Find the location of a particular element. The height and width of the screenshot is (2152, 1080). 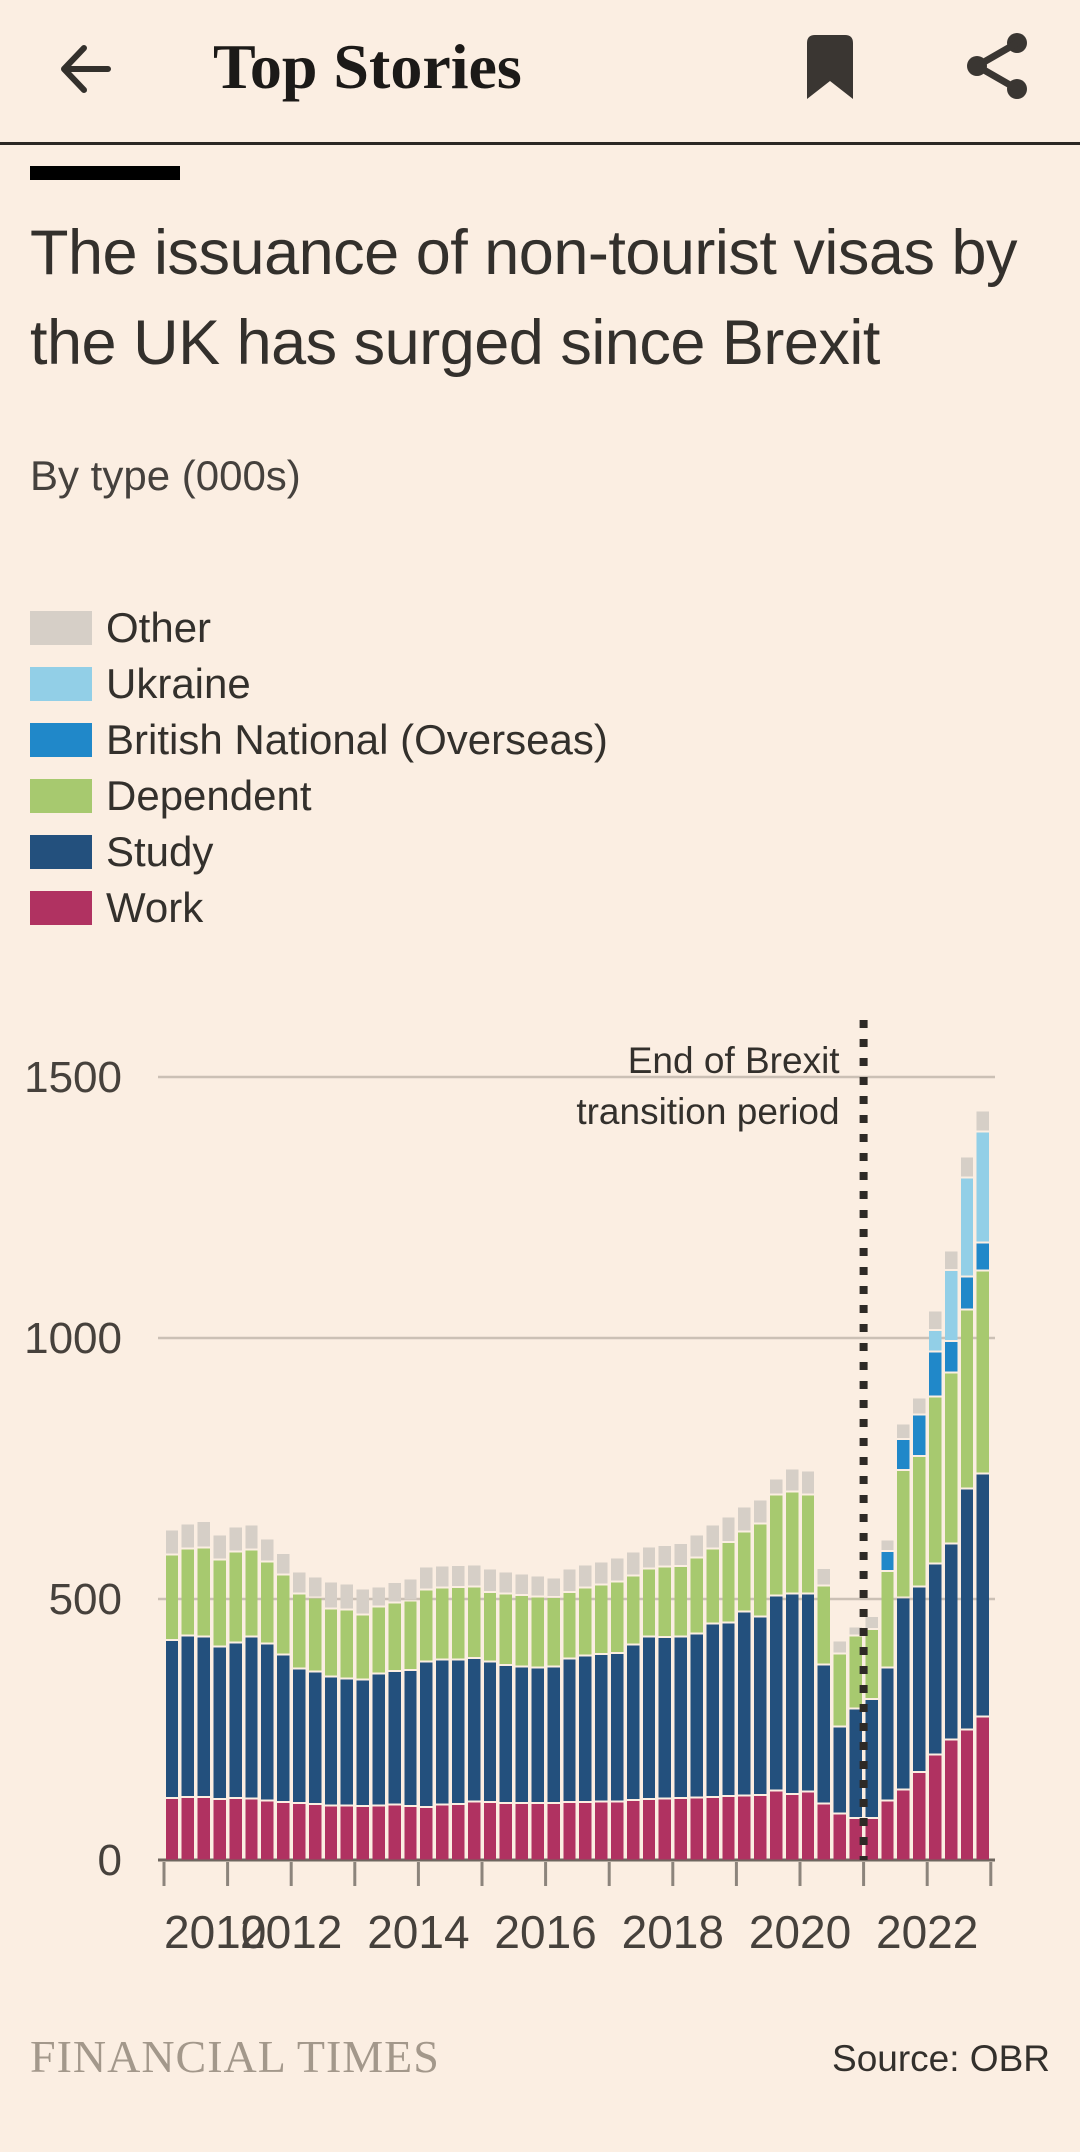

share-icon is located at coordinates (997, 65).